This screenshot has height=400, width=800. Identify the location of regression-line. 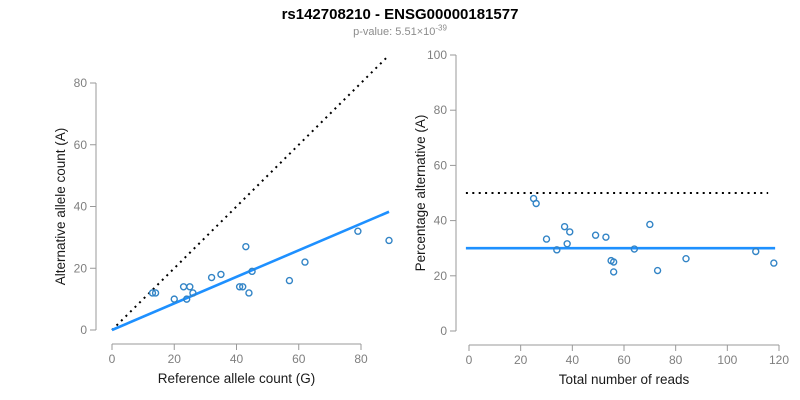
(250, 271).